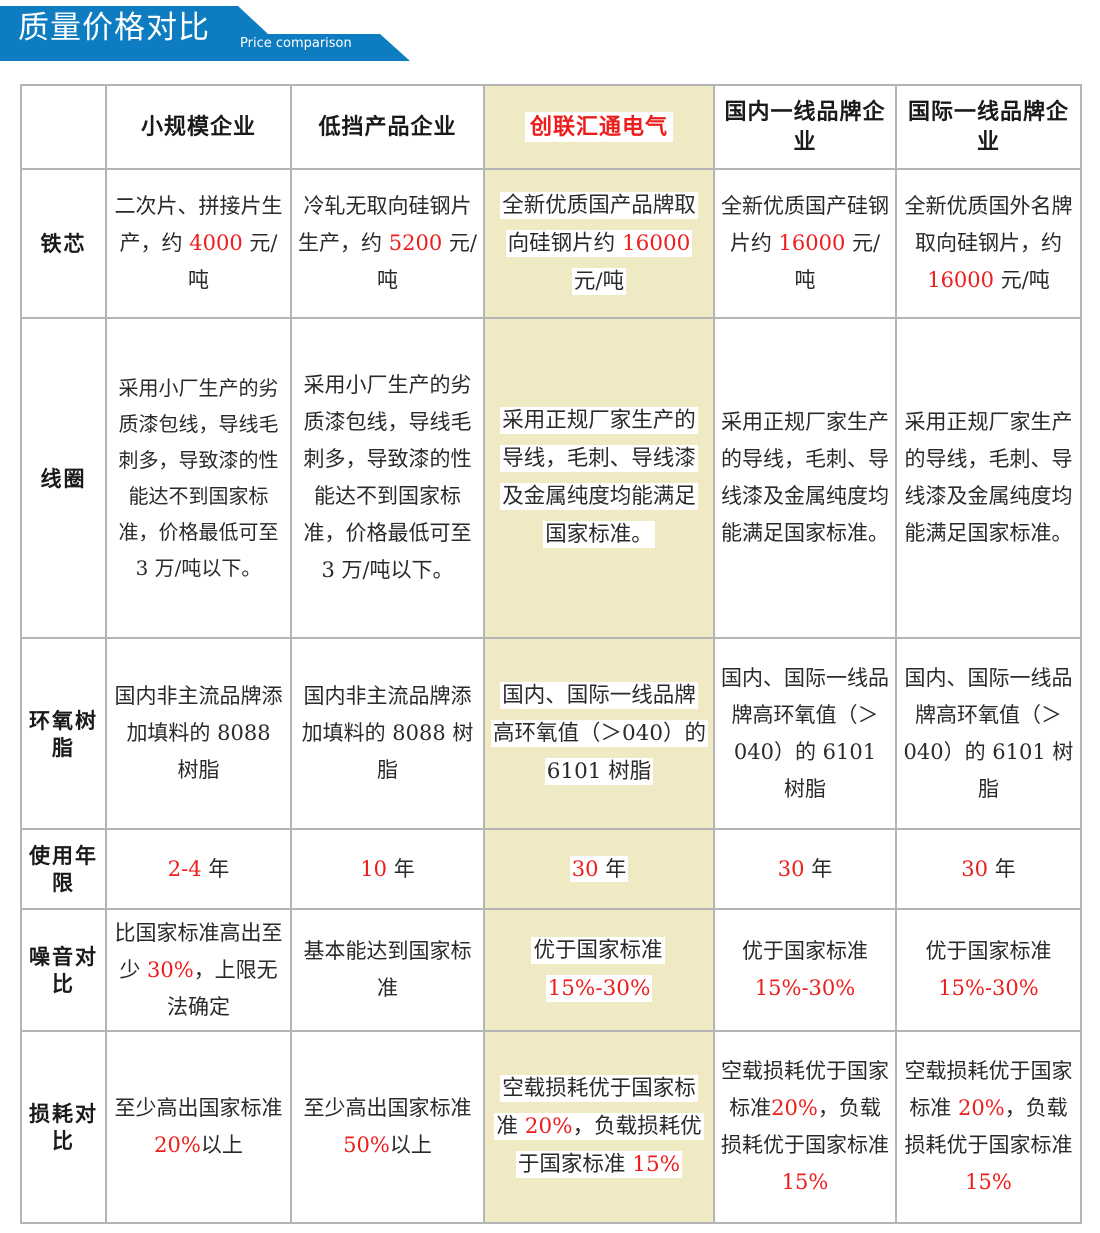  I want to click on cell-coil-domestic: 采用正规厂家生产的导线，毛刺、导线漆及金属纯度均能满足国家标准。, so click(805, 478).